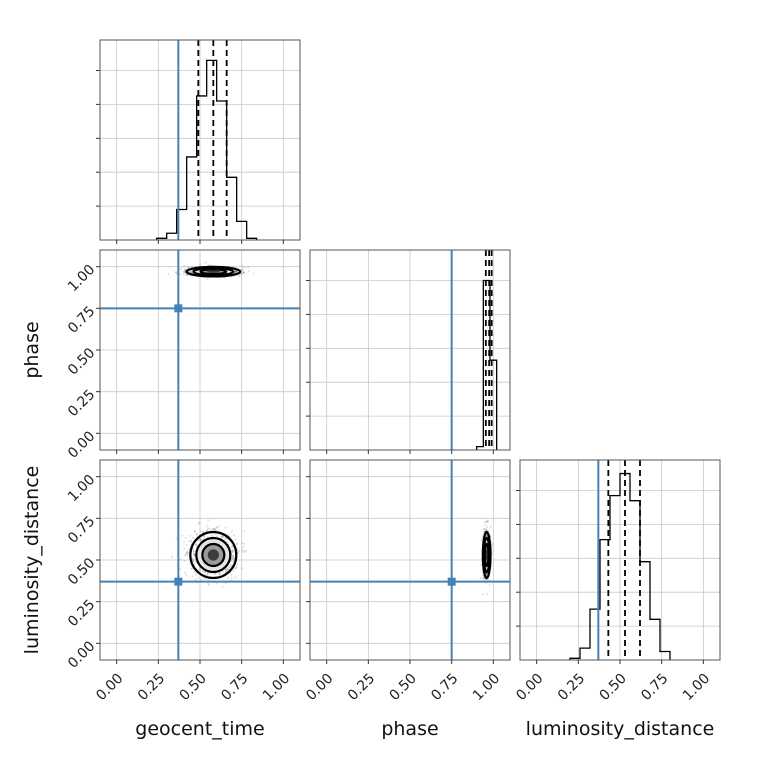  I want to click on y-axis-label-luminosity-distance: luminosity_distance, so click(32, 560).